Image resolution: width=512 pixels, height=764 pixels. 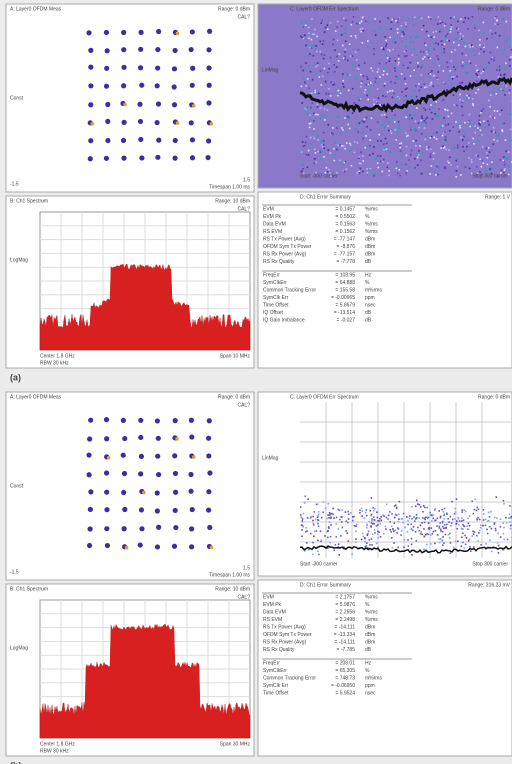 I want to click on box-title: A: Layer0 OFDM Meas, so click(x=36, y=9).